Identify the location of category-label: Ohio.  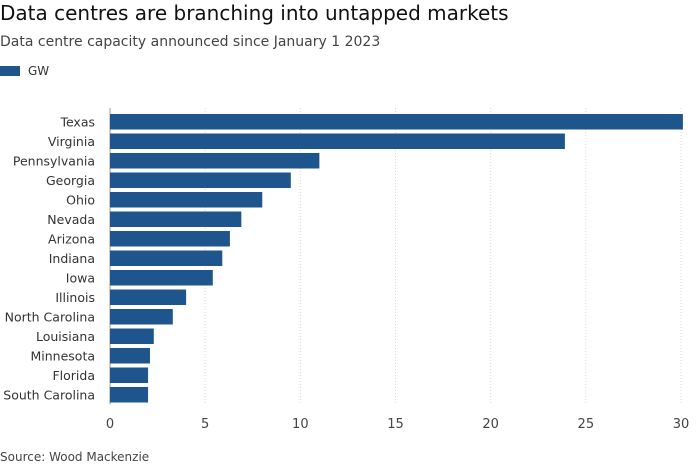
(80, 199).